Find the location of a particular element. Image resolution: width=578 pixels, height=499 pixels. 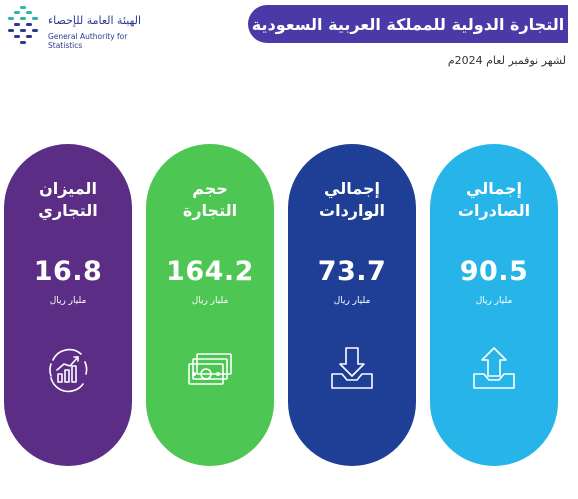

card-label: حجم التجارة is located at coordinates (210, 200).